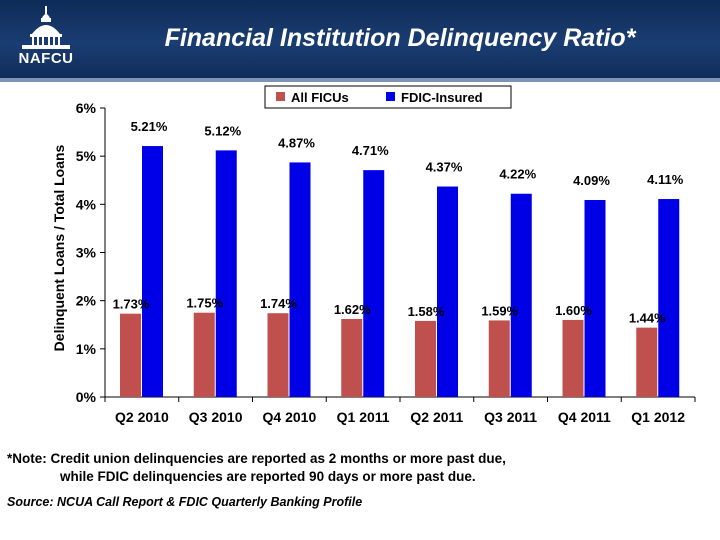 The height and width of the screenshot is (540, 720). I want to click on header-divider, so click(360, 80).